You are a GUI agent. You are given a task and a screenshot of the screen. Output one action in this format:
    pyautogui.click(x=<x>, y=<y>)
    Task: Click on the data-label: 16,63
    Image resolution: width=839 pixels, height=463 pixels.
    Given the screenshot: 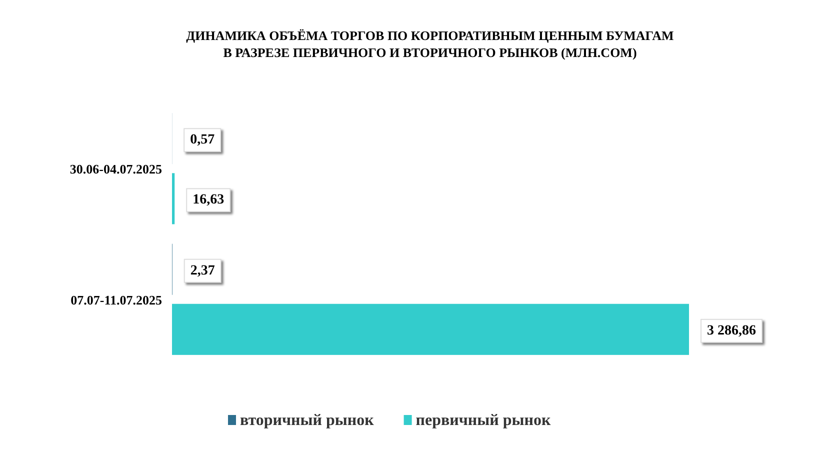 What is the action you would take?
    pyautogui.click(x=208, y=200)
    